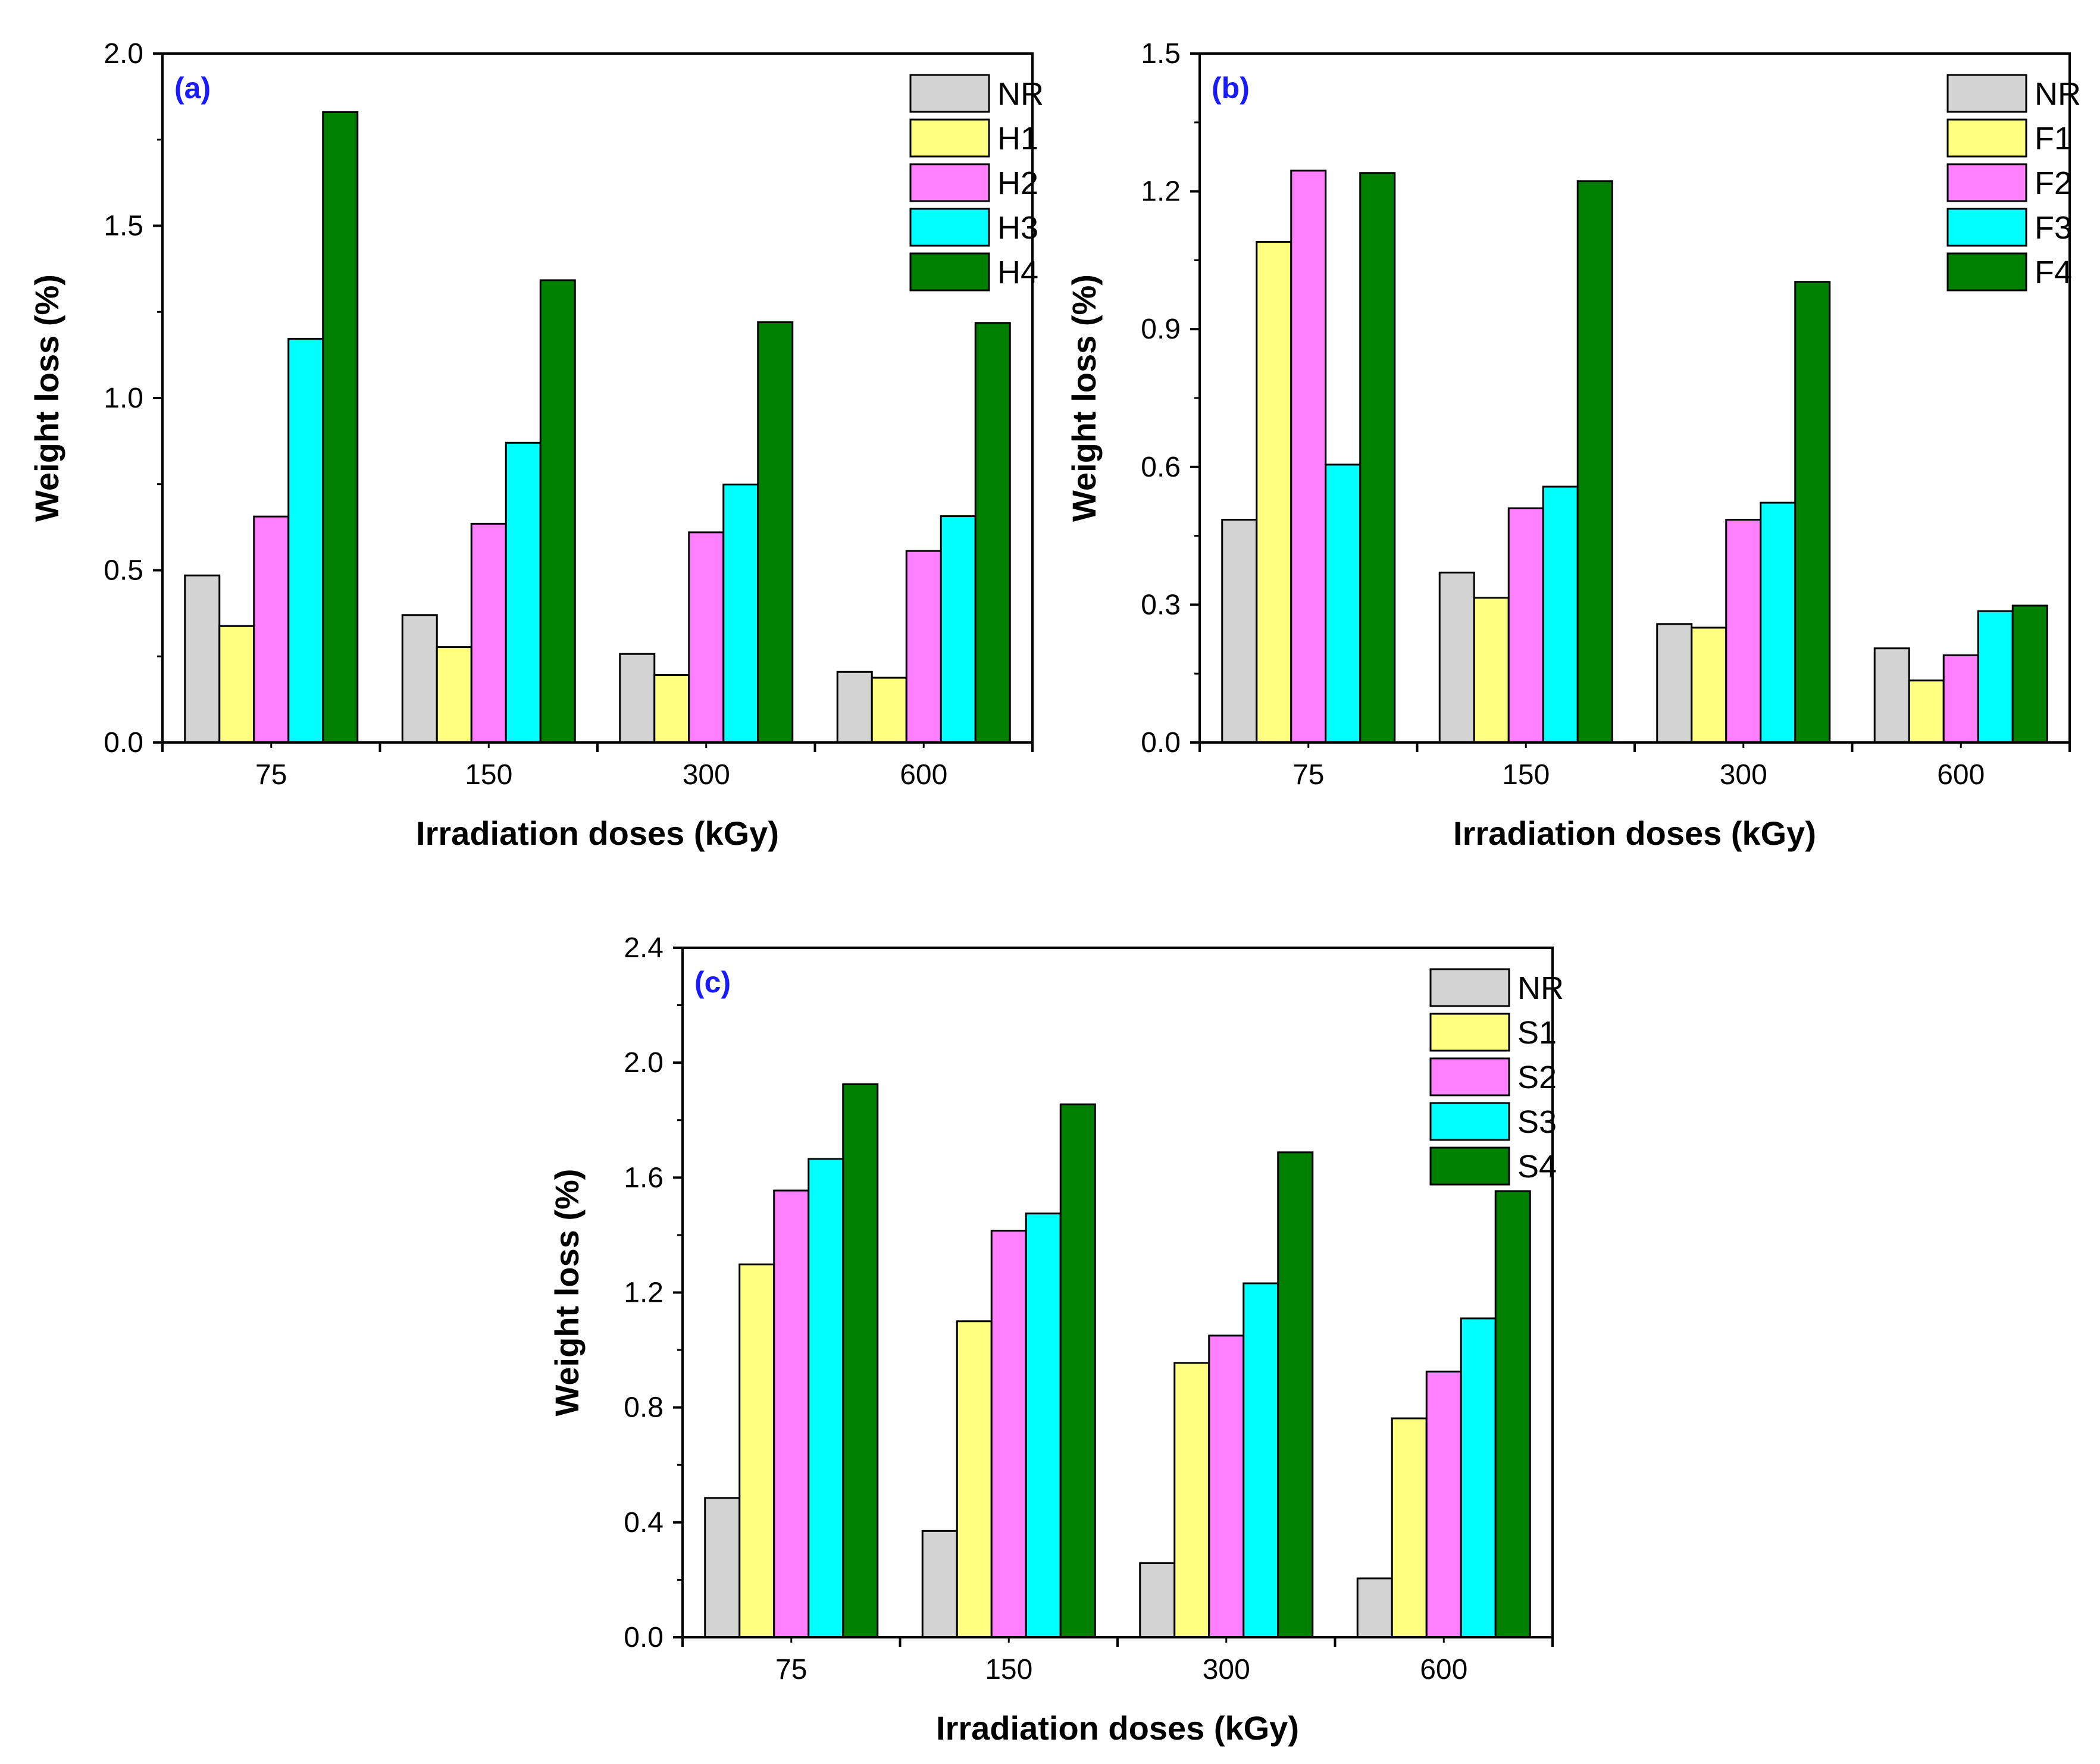 The image size is (2100, 1764). I want to click on legend-label-F2: F2, so click(2053, 183).